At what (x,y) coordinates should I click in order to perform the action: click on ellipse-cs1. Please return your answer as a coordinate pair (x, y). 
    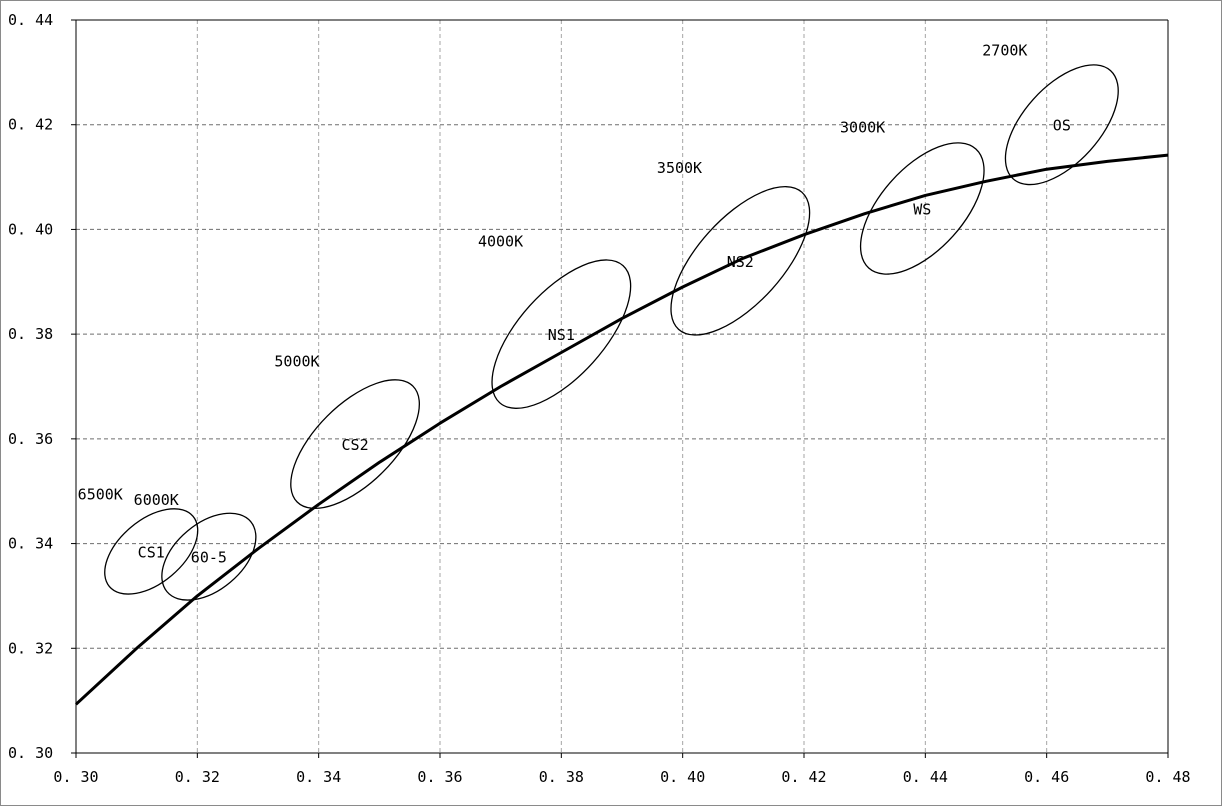
    Looking at the image, I should click on (151, 551).